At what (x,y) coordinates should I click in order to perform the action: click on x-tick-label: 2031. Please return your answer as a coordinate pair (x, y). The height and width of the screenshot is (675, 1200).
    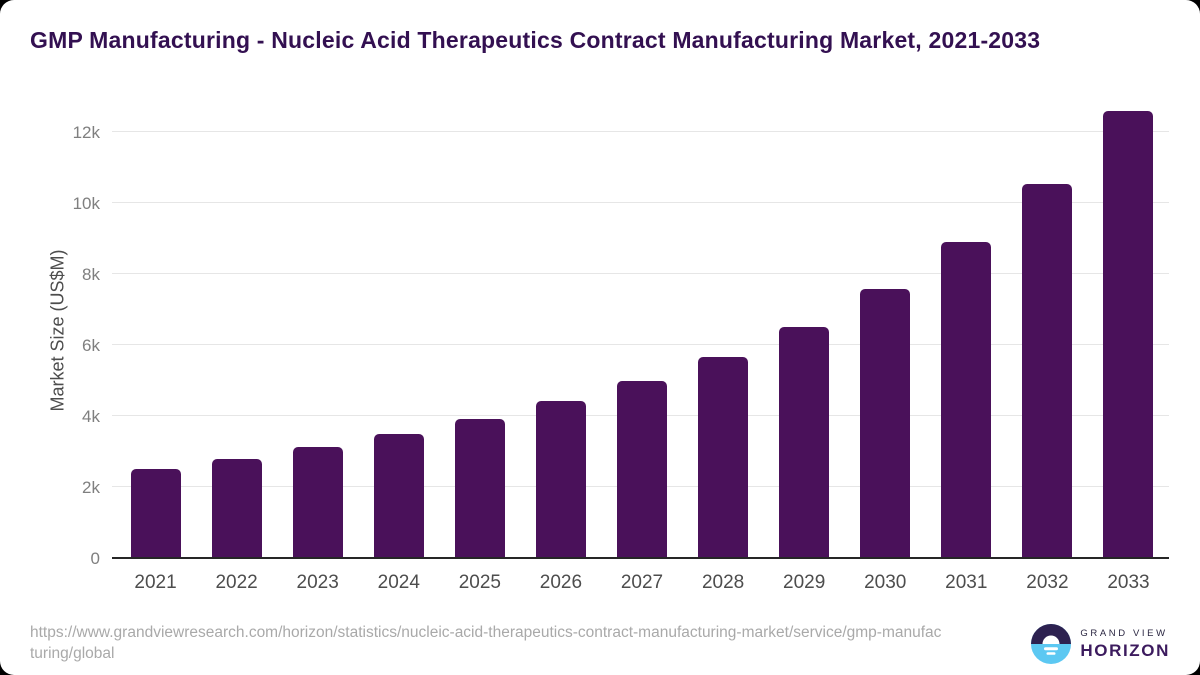
    Looking at the image, I should click on (966, 582).